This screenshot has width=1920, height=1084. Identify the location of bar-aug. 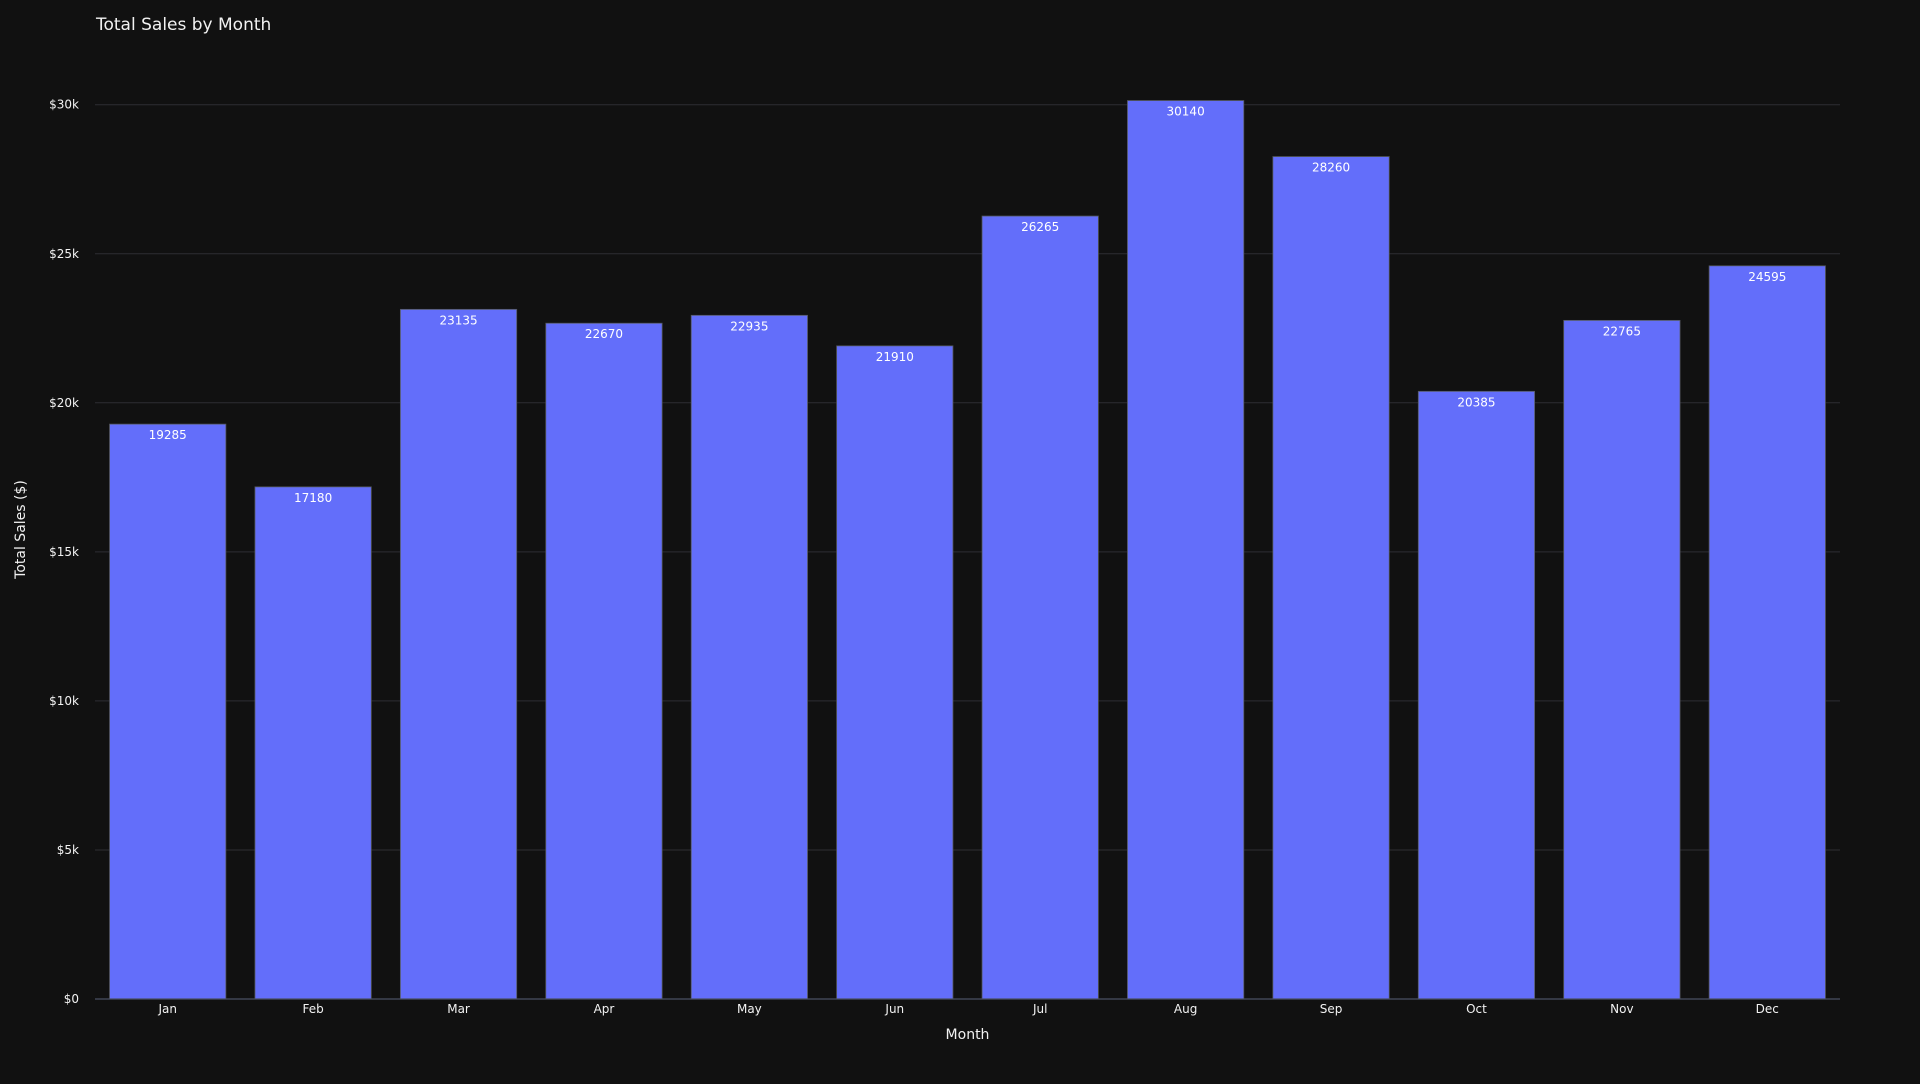
(1186, 550).